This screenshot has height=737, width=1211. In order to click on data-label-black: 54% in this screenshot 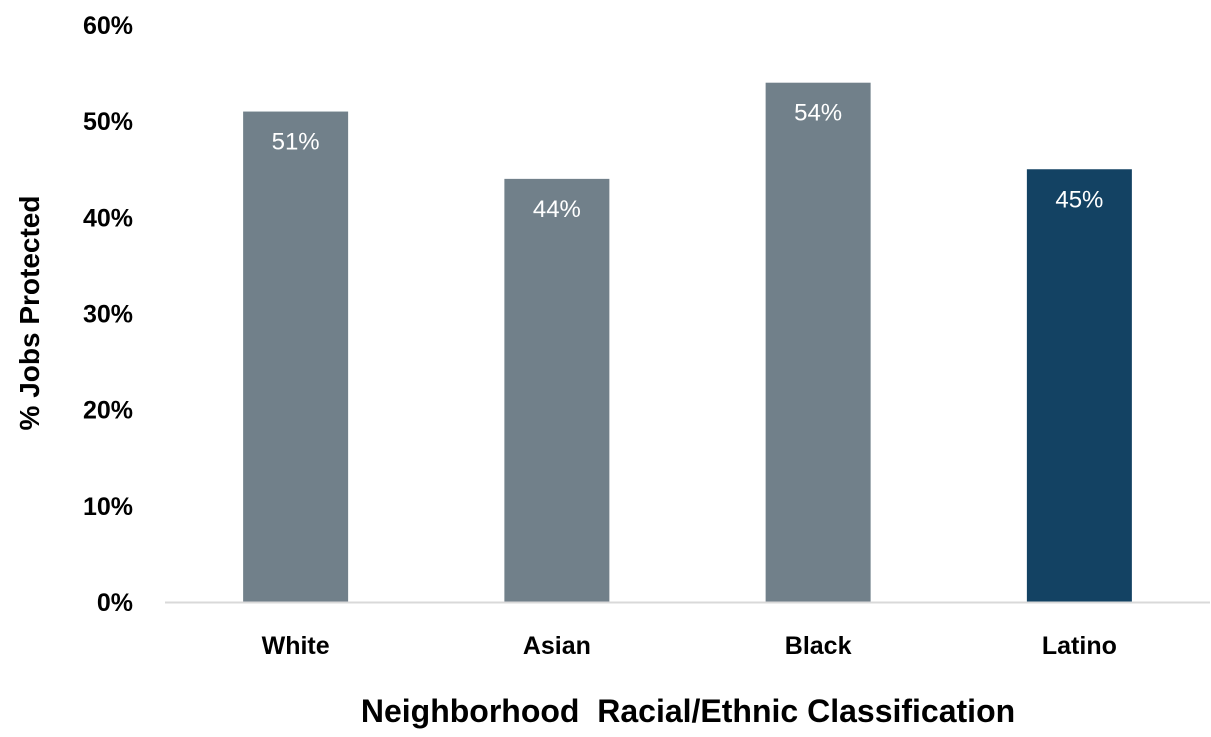, I will do `click(818, 113)`.